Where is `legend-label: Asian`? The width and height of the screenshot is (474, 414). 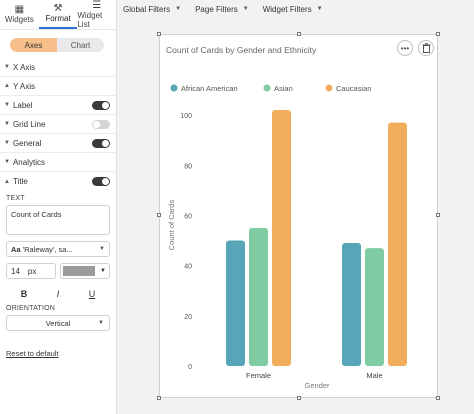
legend-label: Asian is located at coordinates (283, 88).